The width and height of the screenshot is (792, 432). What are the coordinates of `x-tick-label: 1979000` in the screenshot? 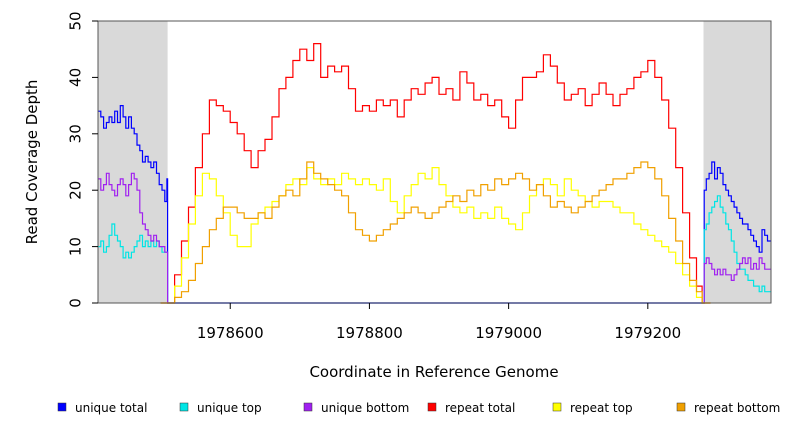 It's located at (508, 333).